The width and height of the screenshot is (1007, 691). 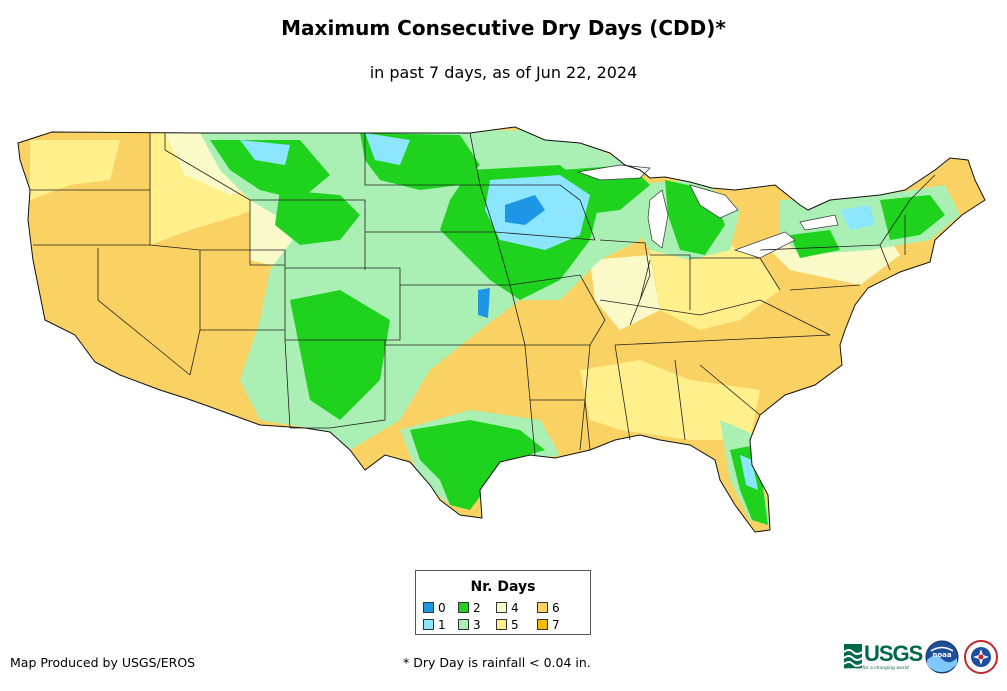 I want to click on legend-item-7: 7, so click(x=548, y=625).